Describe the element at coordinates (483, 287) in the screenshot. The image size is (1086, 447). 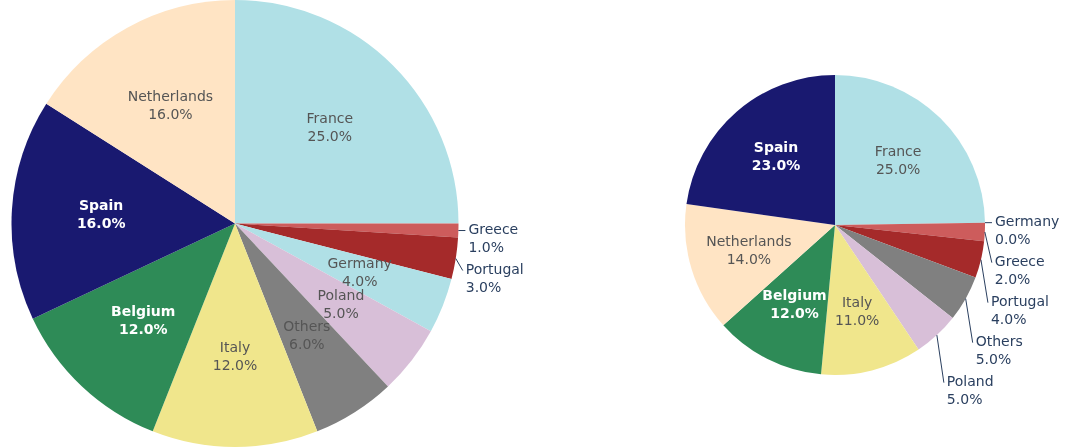
I see `data-label: 3.0%` at that location.